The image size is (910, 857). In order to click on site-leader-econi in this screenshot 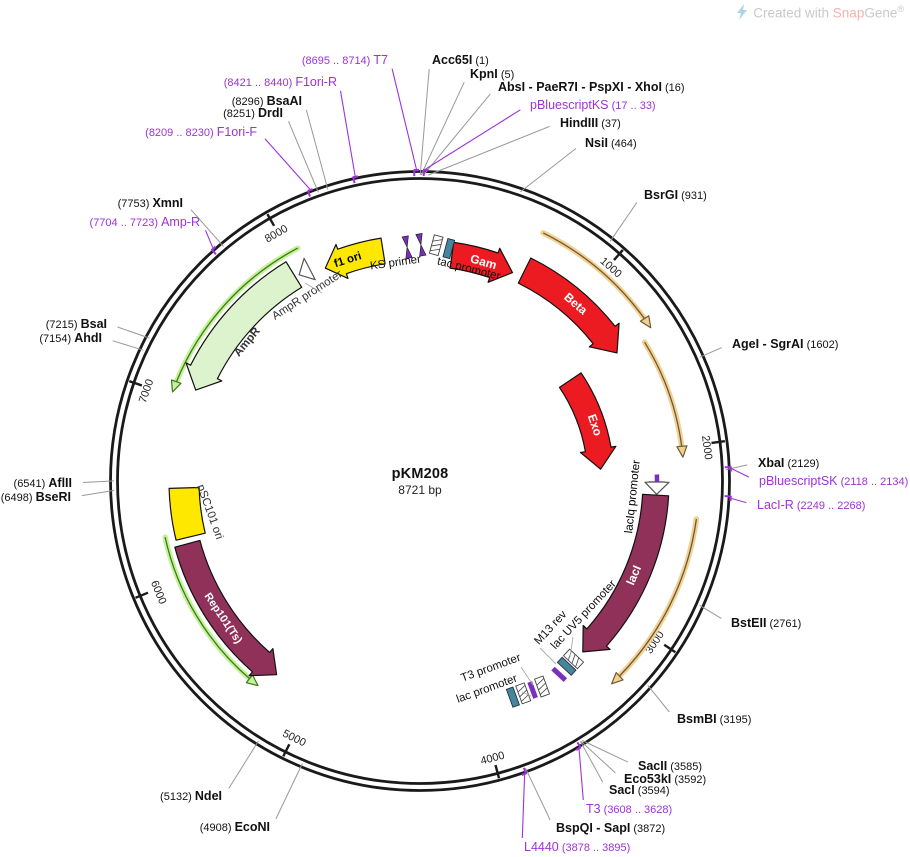, I will do `click(289, 791)`.